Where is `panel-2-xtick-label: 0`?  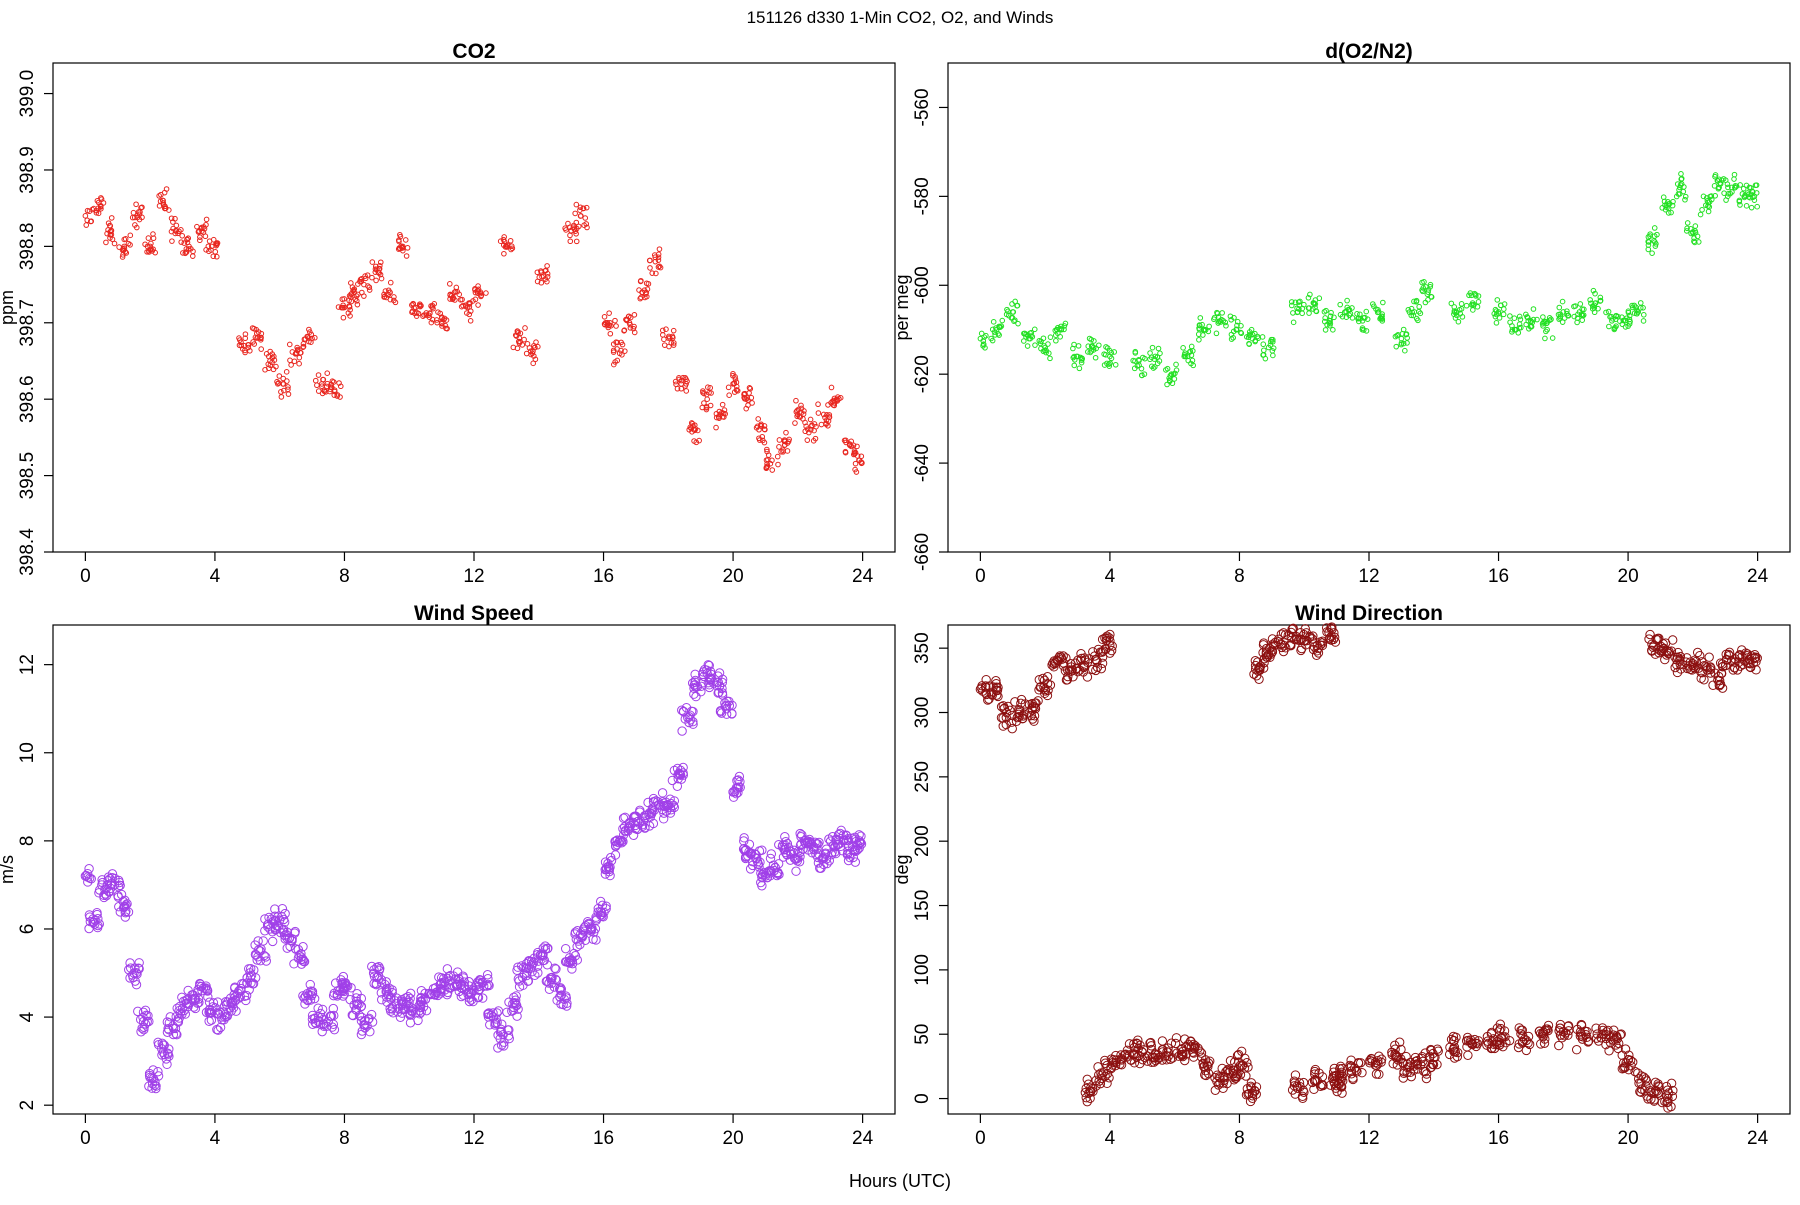
panel-2-xtick-label: 0 is located at coordinates (980, 576).